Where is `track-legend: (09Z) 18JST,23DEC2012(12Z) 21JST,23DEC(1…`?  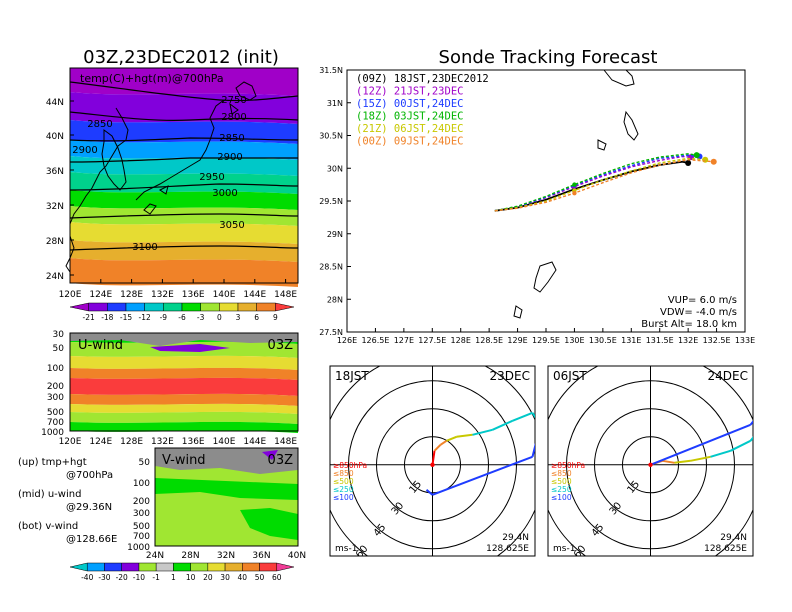
track-legend: (09Z) 18JST,23DEC2012(12Z) 21JST,23DEC(1… is located at coordinates (422, 110).